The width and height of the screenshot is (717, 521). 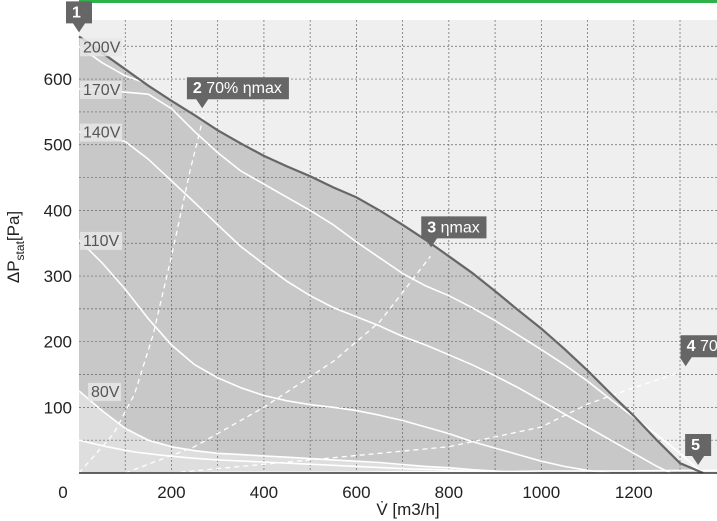 I want to click on y-tick-label: 200, so click(x=58, y=342).